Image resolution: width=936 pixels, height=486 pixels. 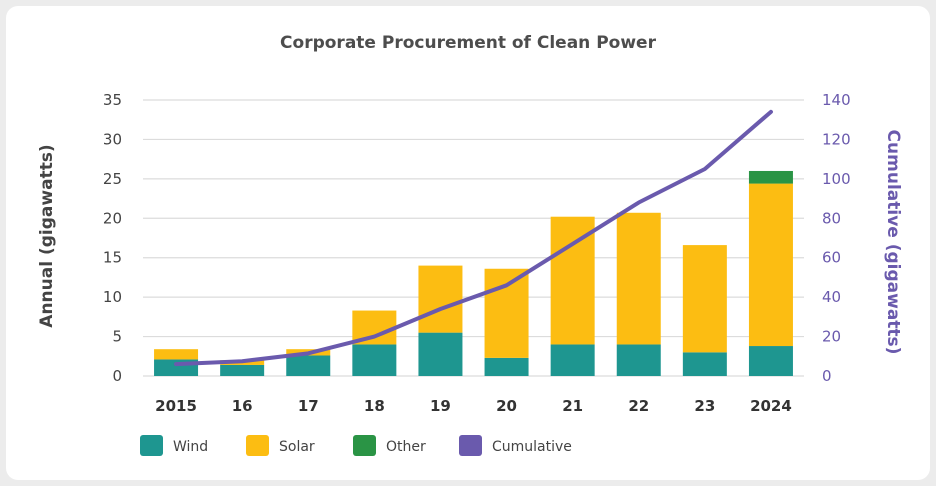 I want to click on y-tick-label-left: 25, so click(x=112, y=179).